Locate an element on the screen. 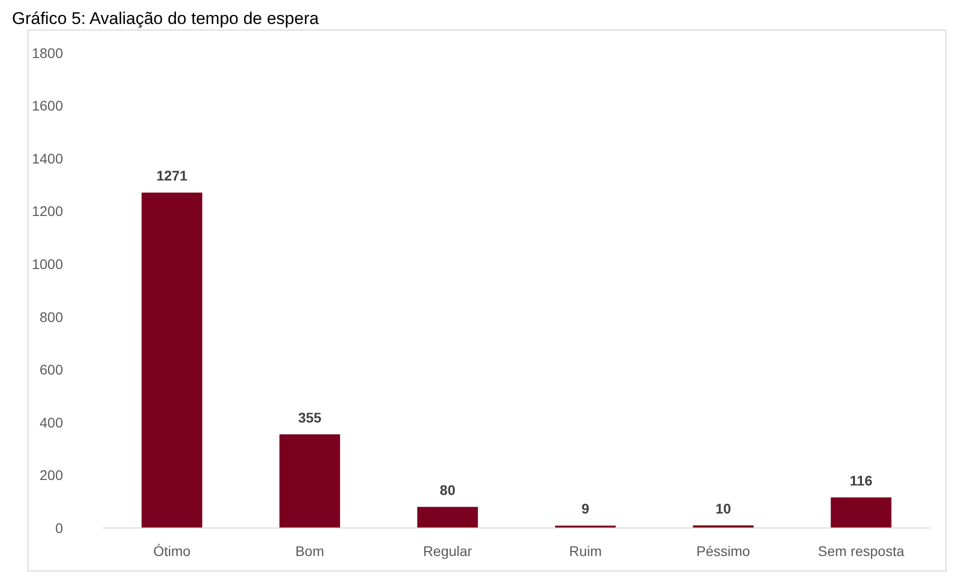 The image size is (957, 581). x-tick-label: Ótimo is located at coordinates (172, 551).